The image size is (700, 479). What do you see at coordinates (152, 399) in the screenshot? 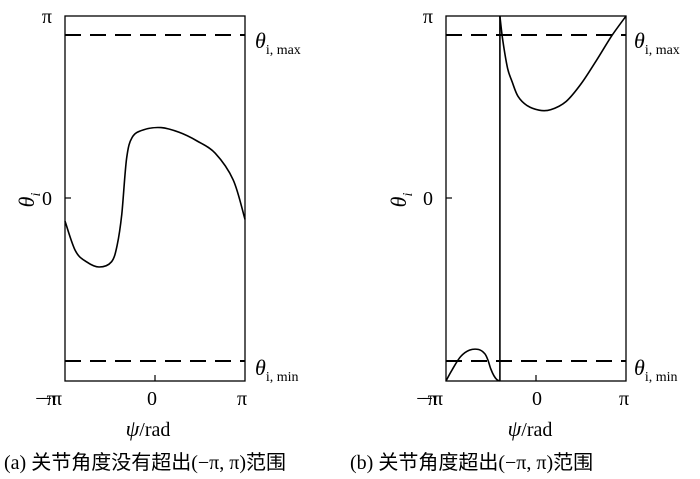
I see `panel-a-x-tick-0: 0` at bounding box center [152, 399].